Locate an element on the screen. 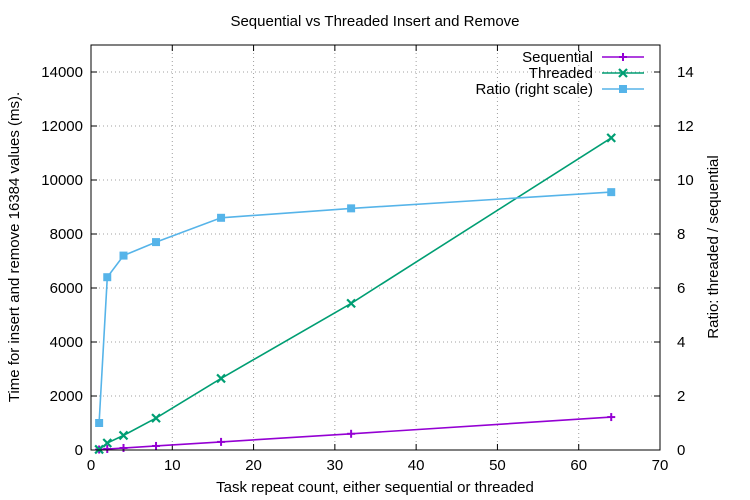 The width and height of the screenshot is (750, 500). series-line is located at coordinates (355, 433).